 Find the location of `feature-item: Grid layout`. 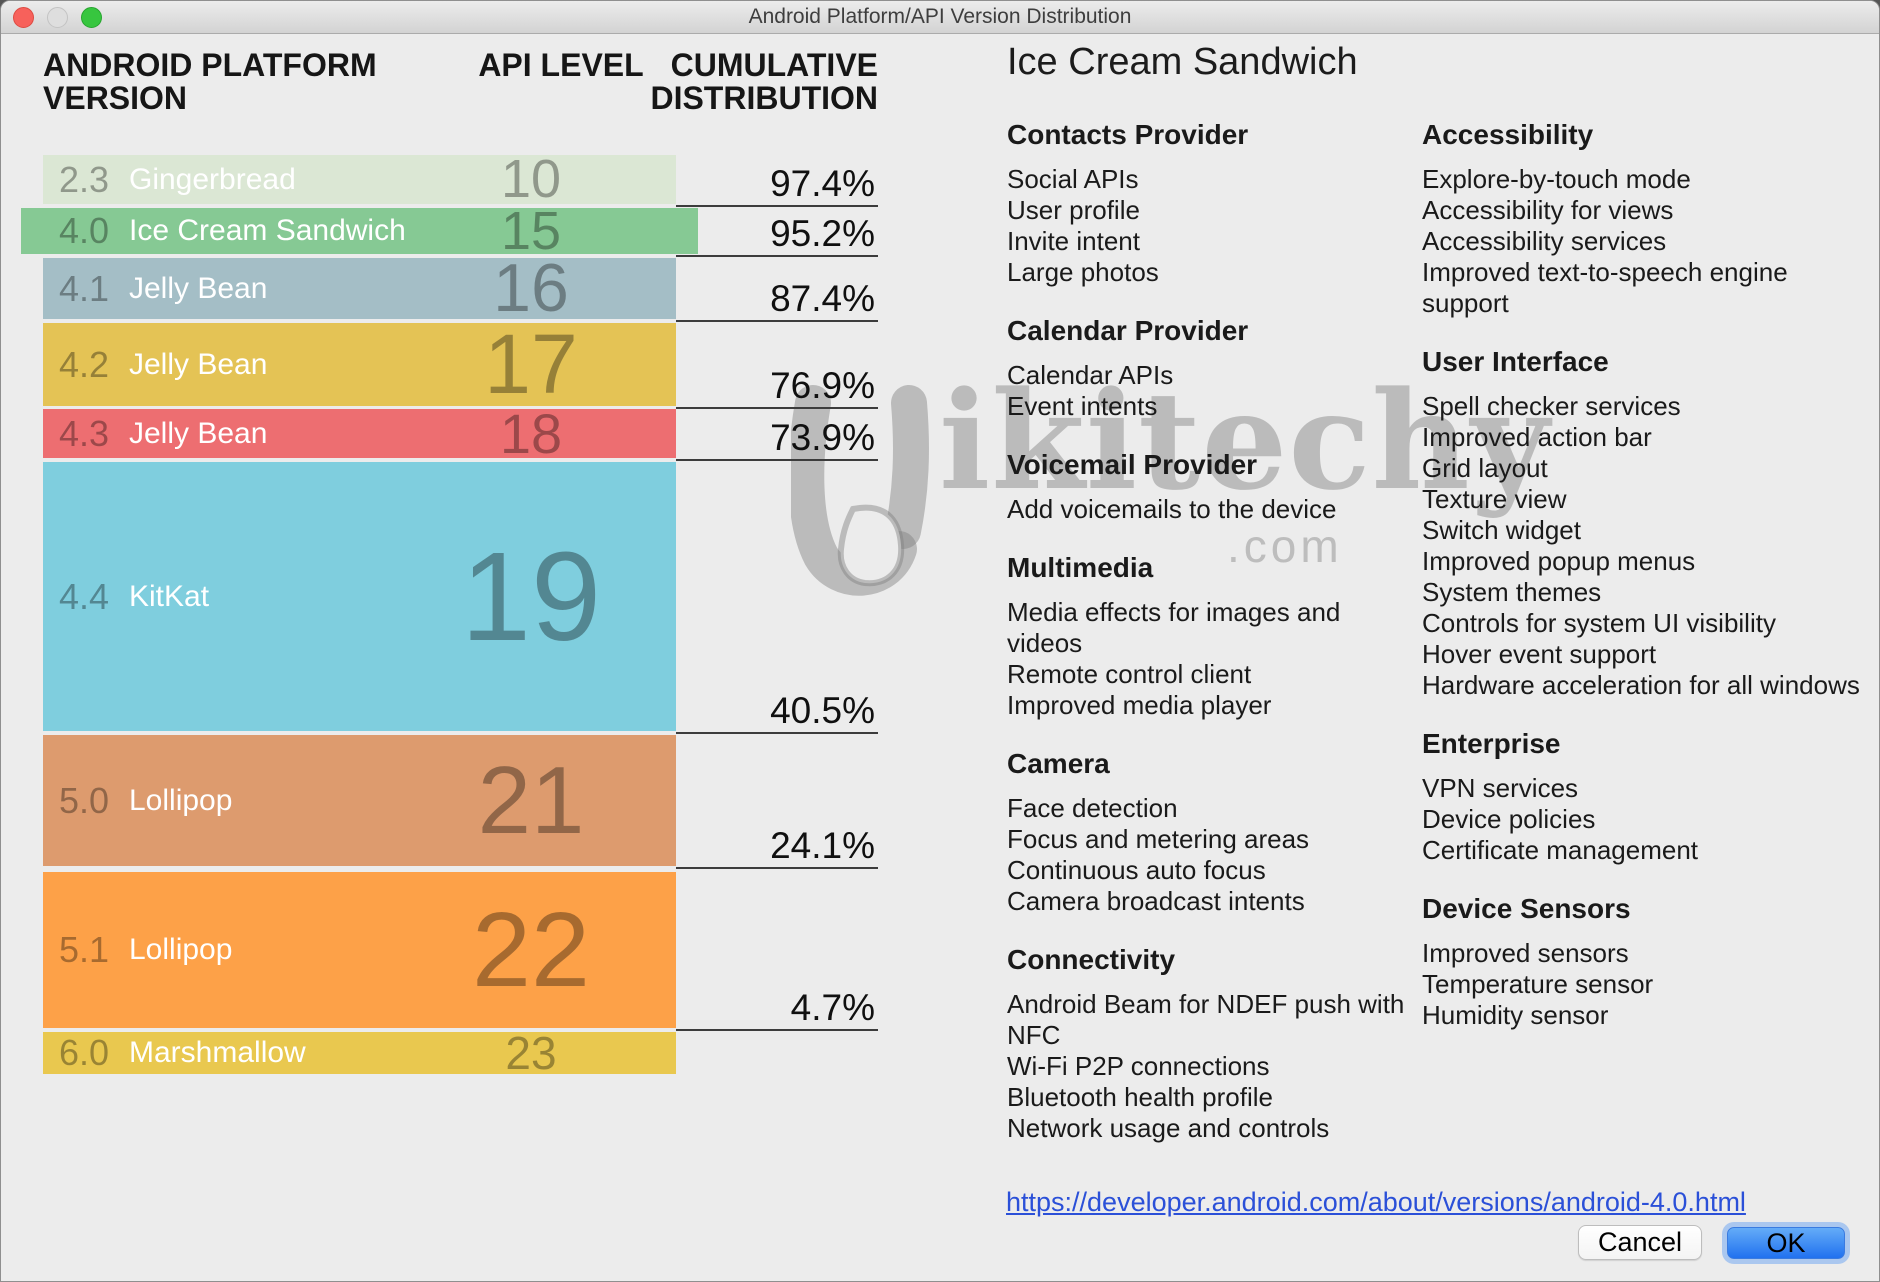

feature-item: Grid layout is located at coordinates (1485, 468).